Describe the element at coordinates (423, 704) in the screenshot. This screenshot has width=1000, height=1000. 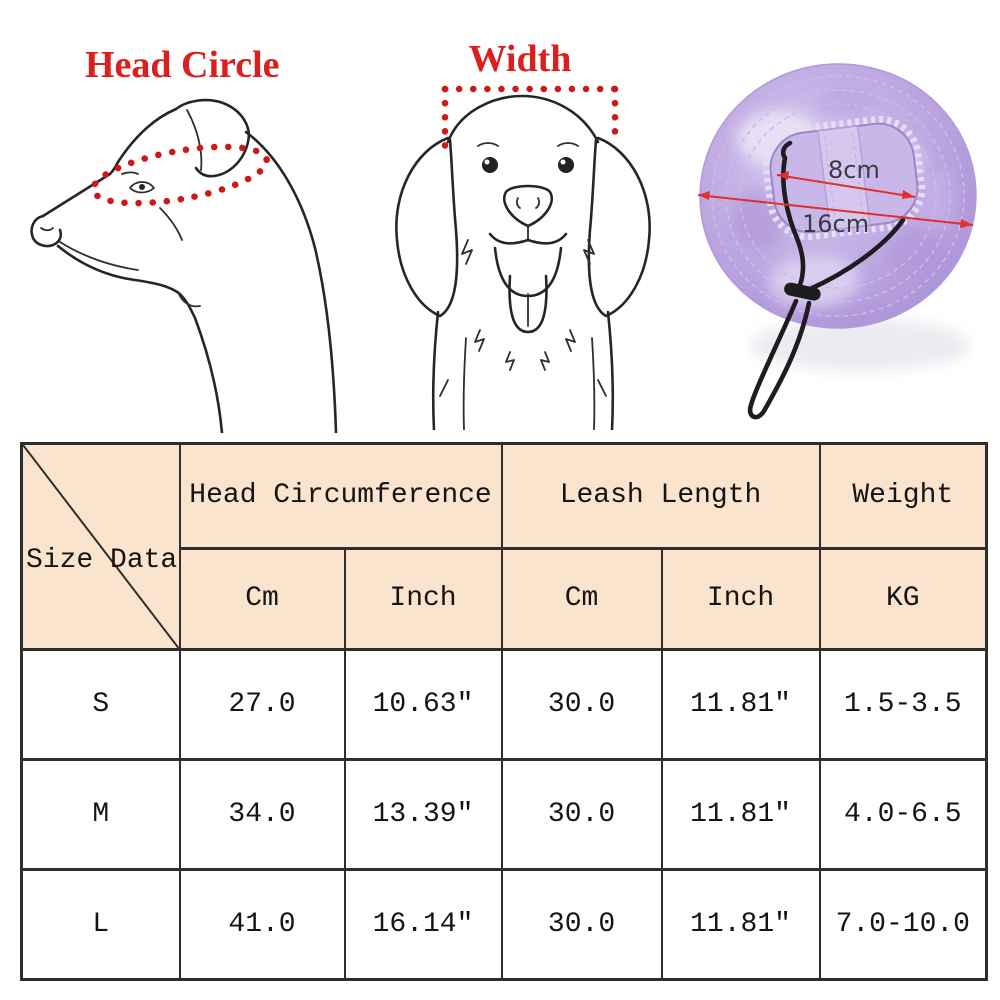
I see `table-cell: 10.63″` at that location.